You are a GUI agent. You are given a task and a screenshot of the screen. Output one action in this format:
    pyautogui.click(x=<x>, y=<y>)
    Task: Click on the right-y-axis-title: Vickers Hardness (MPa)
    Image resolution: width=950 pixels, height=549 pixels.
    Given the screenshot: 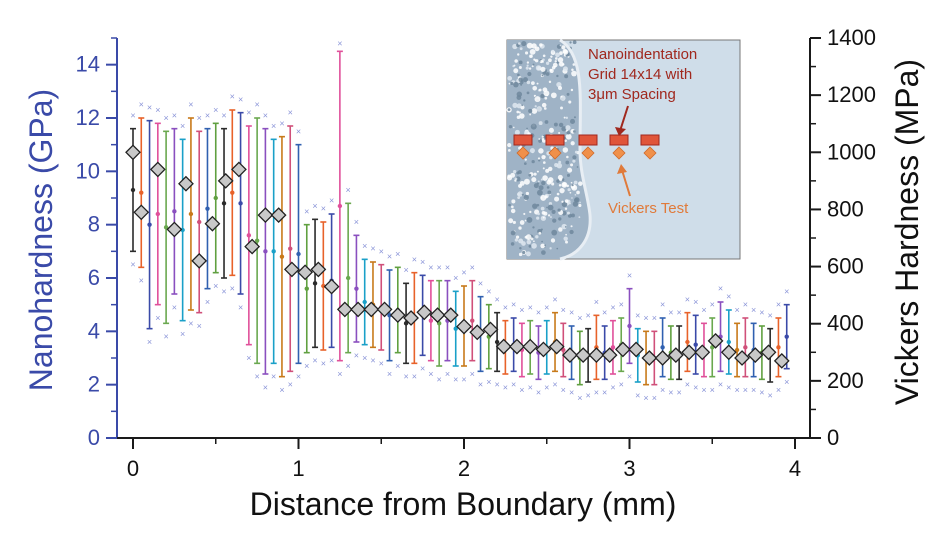 What is the action you would take?
    pyautogui.click(x=907, y=232)
    